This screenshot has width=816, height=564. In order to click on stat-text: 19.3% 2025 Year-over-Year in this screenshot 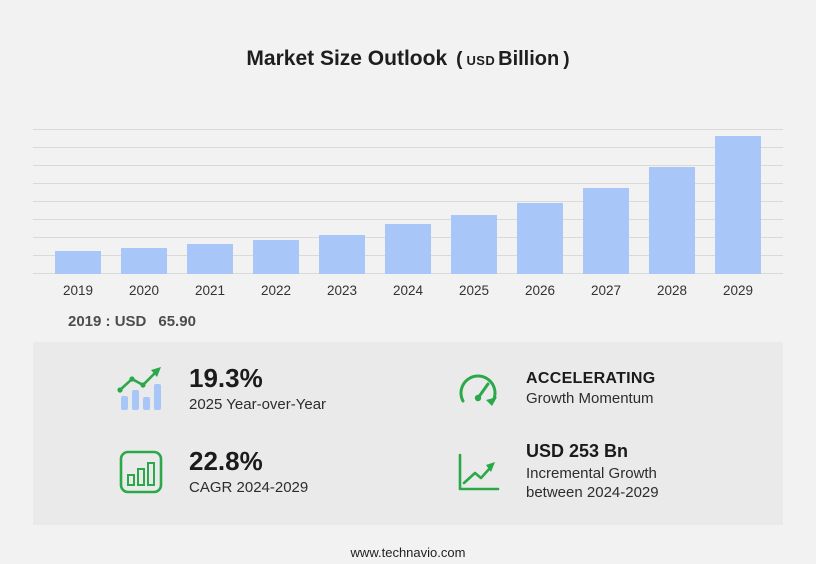, I will do `click(257, 389)`.